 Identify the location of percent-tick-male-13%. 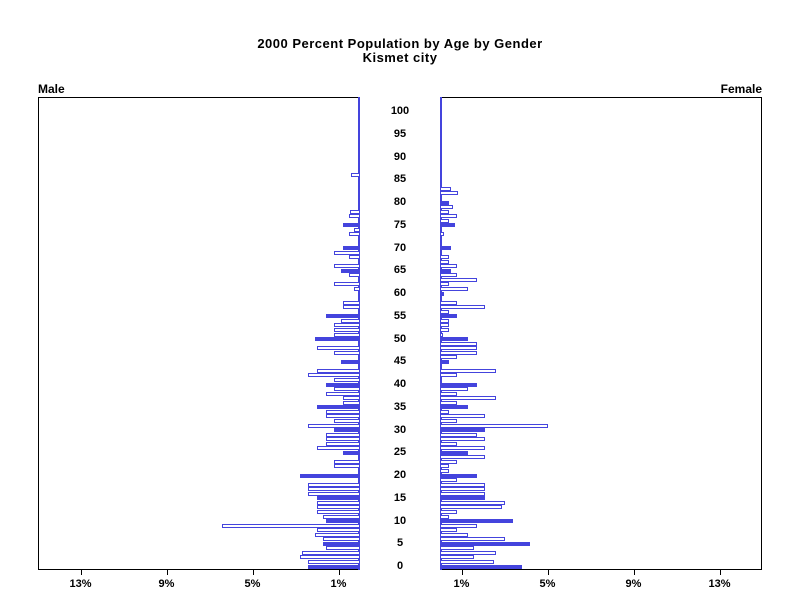
(81, 572).